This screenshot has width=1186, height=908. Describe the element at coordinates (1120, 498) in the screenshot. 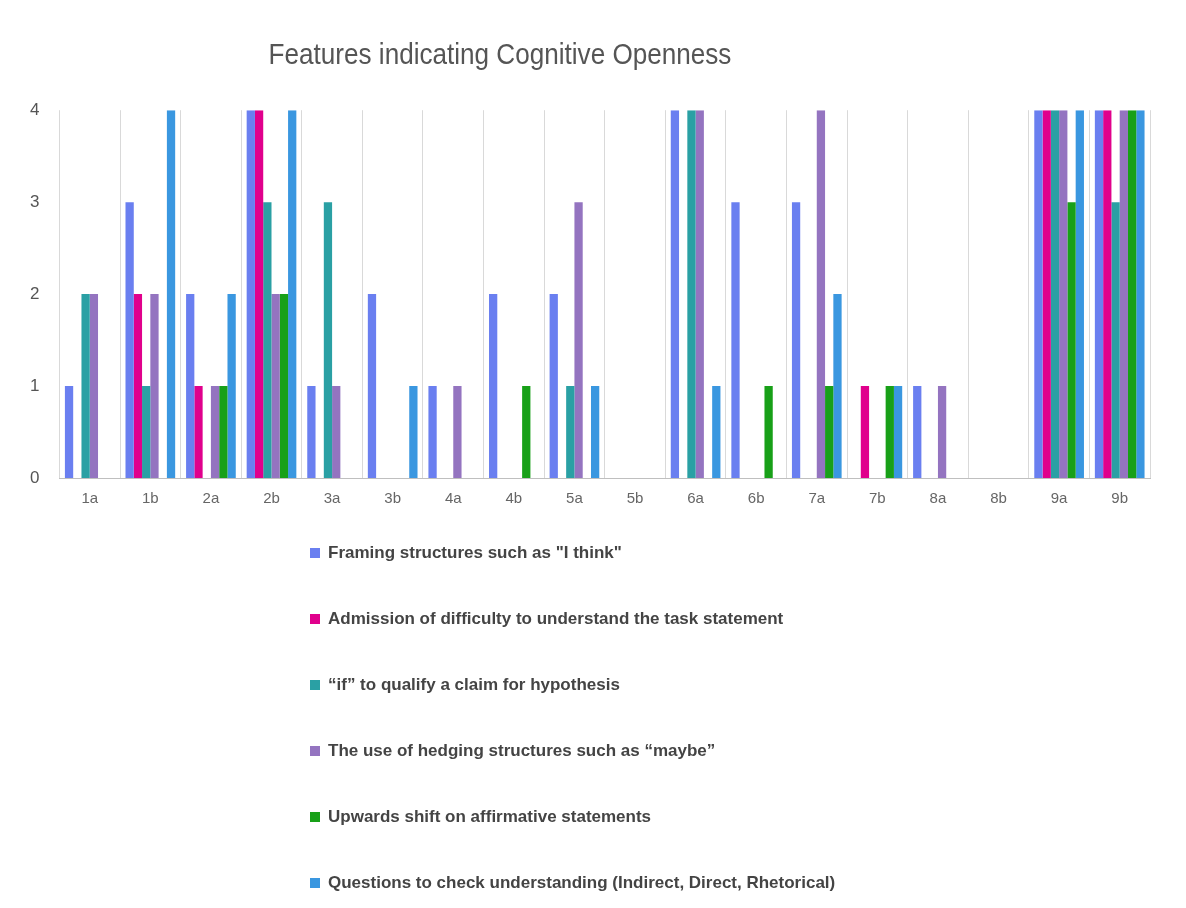

I see `x-tick-label: 9b` at that location.